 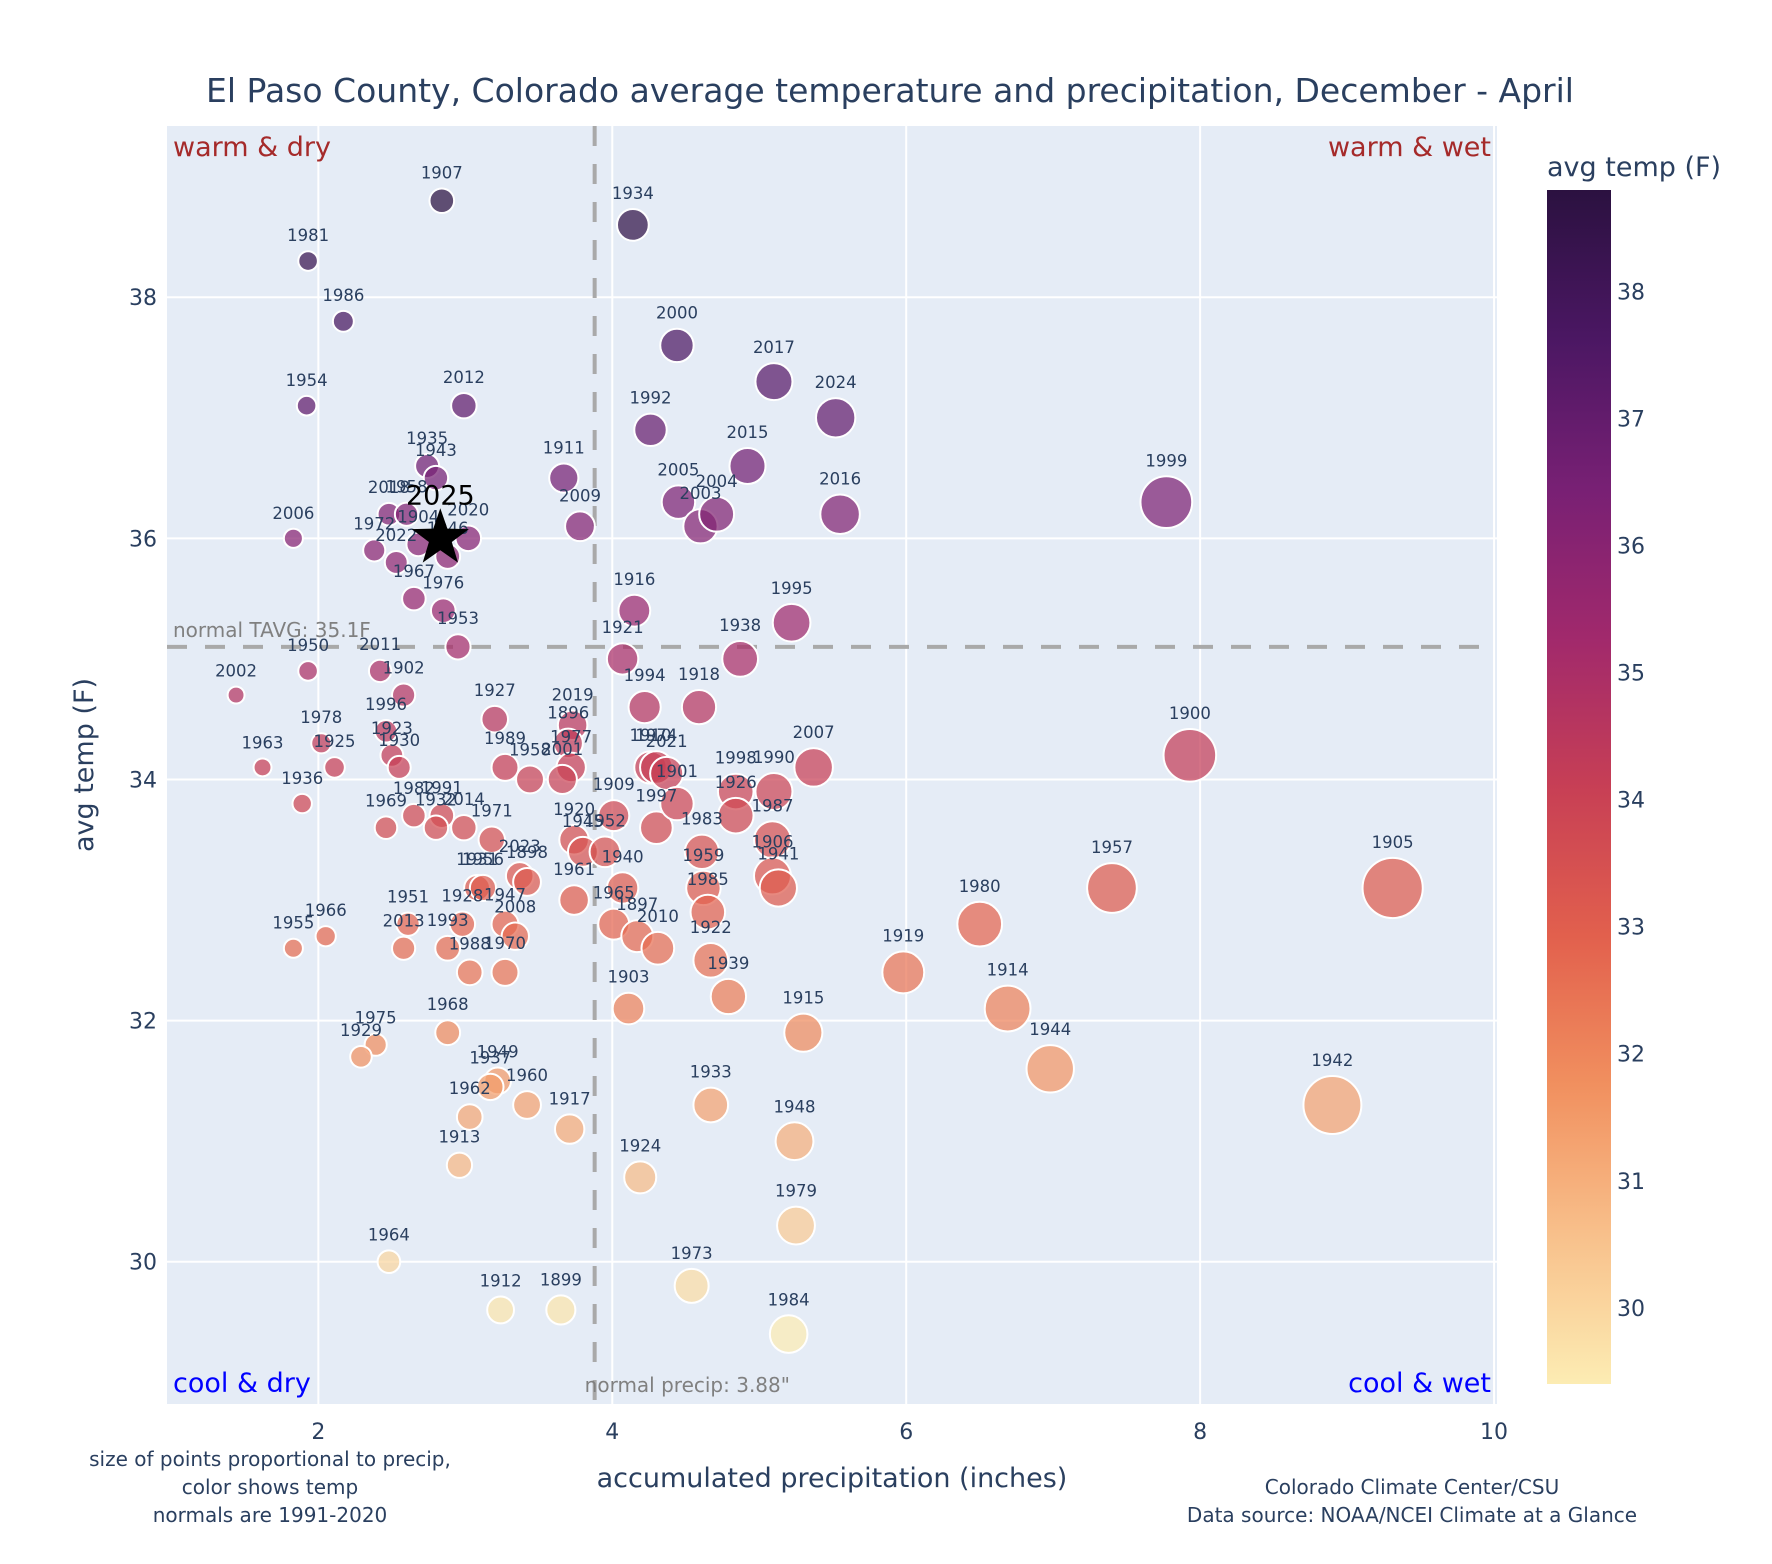 What do you see at coordinates (501, 1310) in the screenshot?
I see `data-point-1912` at bounding box center [501, 1310].